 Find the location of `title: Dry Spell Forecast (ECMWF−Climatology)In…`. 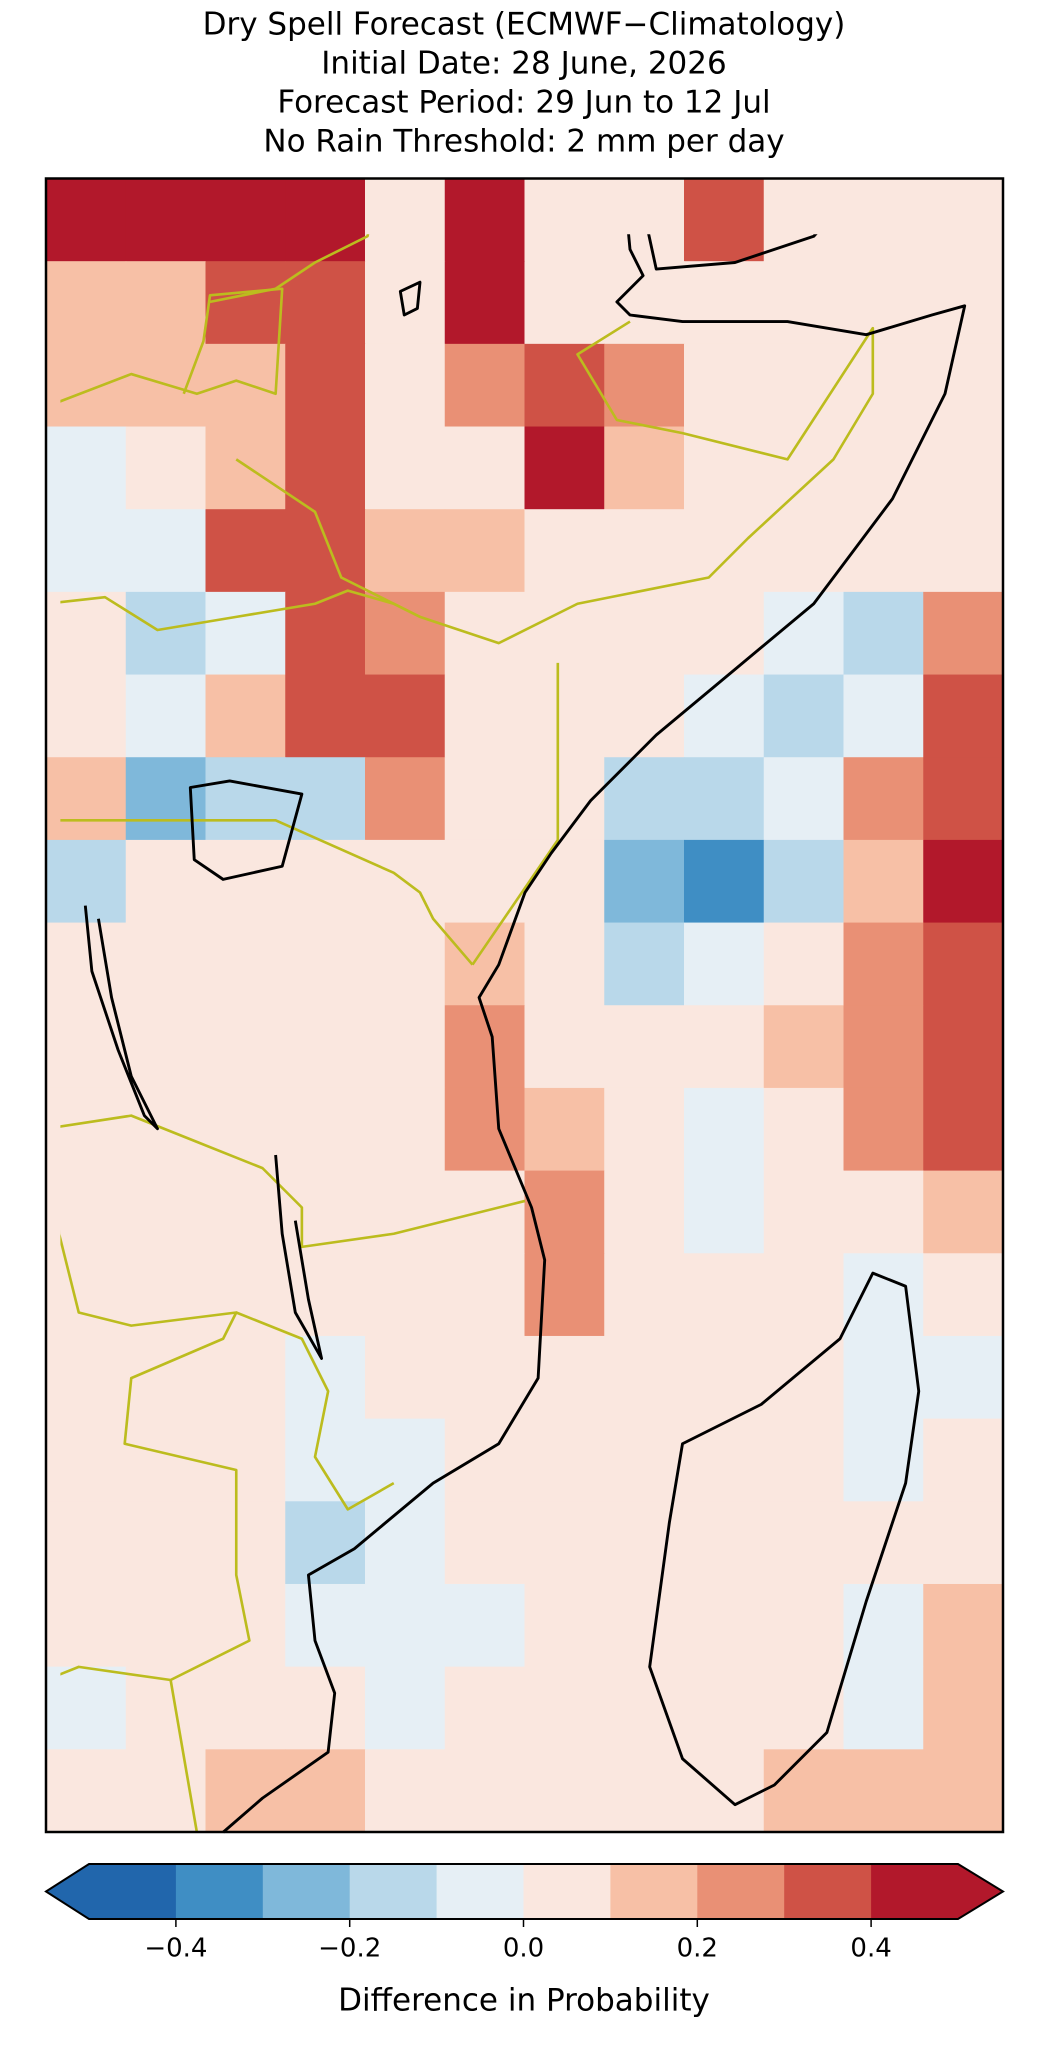

title: Dry Spell Forecast (ECMWF−Climatology)In… is located at coordinates (524, 83).